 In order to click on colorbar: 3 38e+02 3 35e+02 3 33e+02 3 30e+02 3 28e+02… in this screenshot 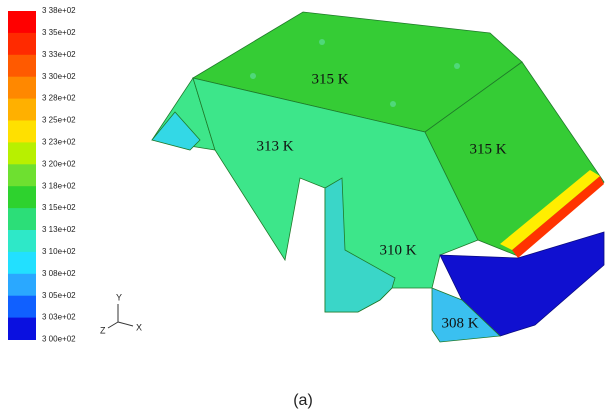, I will do `click(42, 175)`.